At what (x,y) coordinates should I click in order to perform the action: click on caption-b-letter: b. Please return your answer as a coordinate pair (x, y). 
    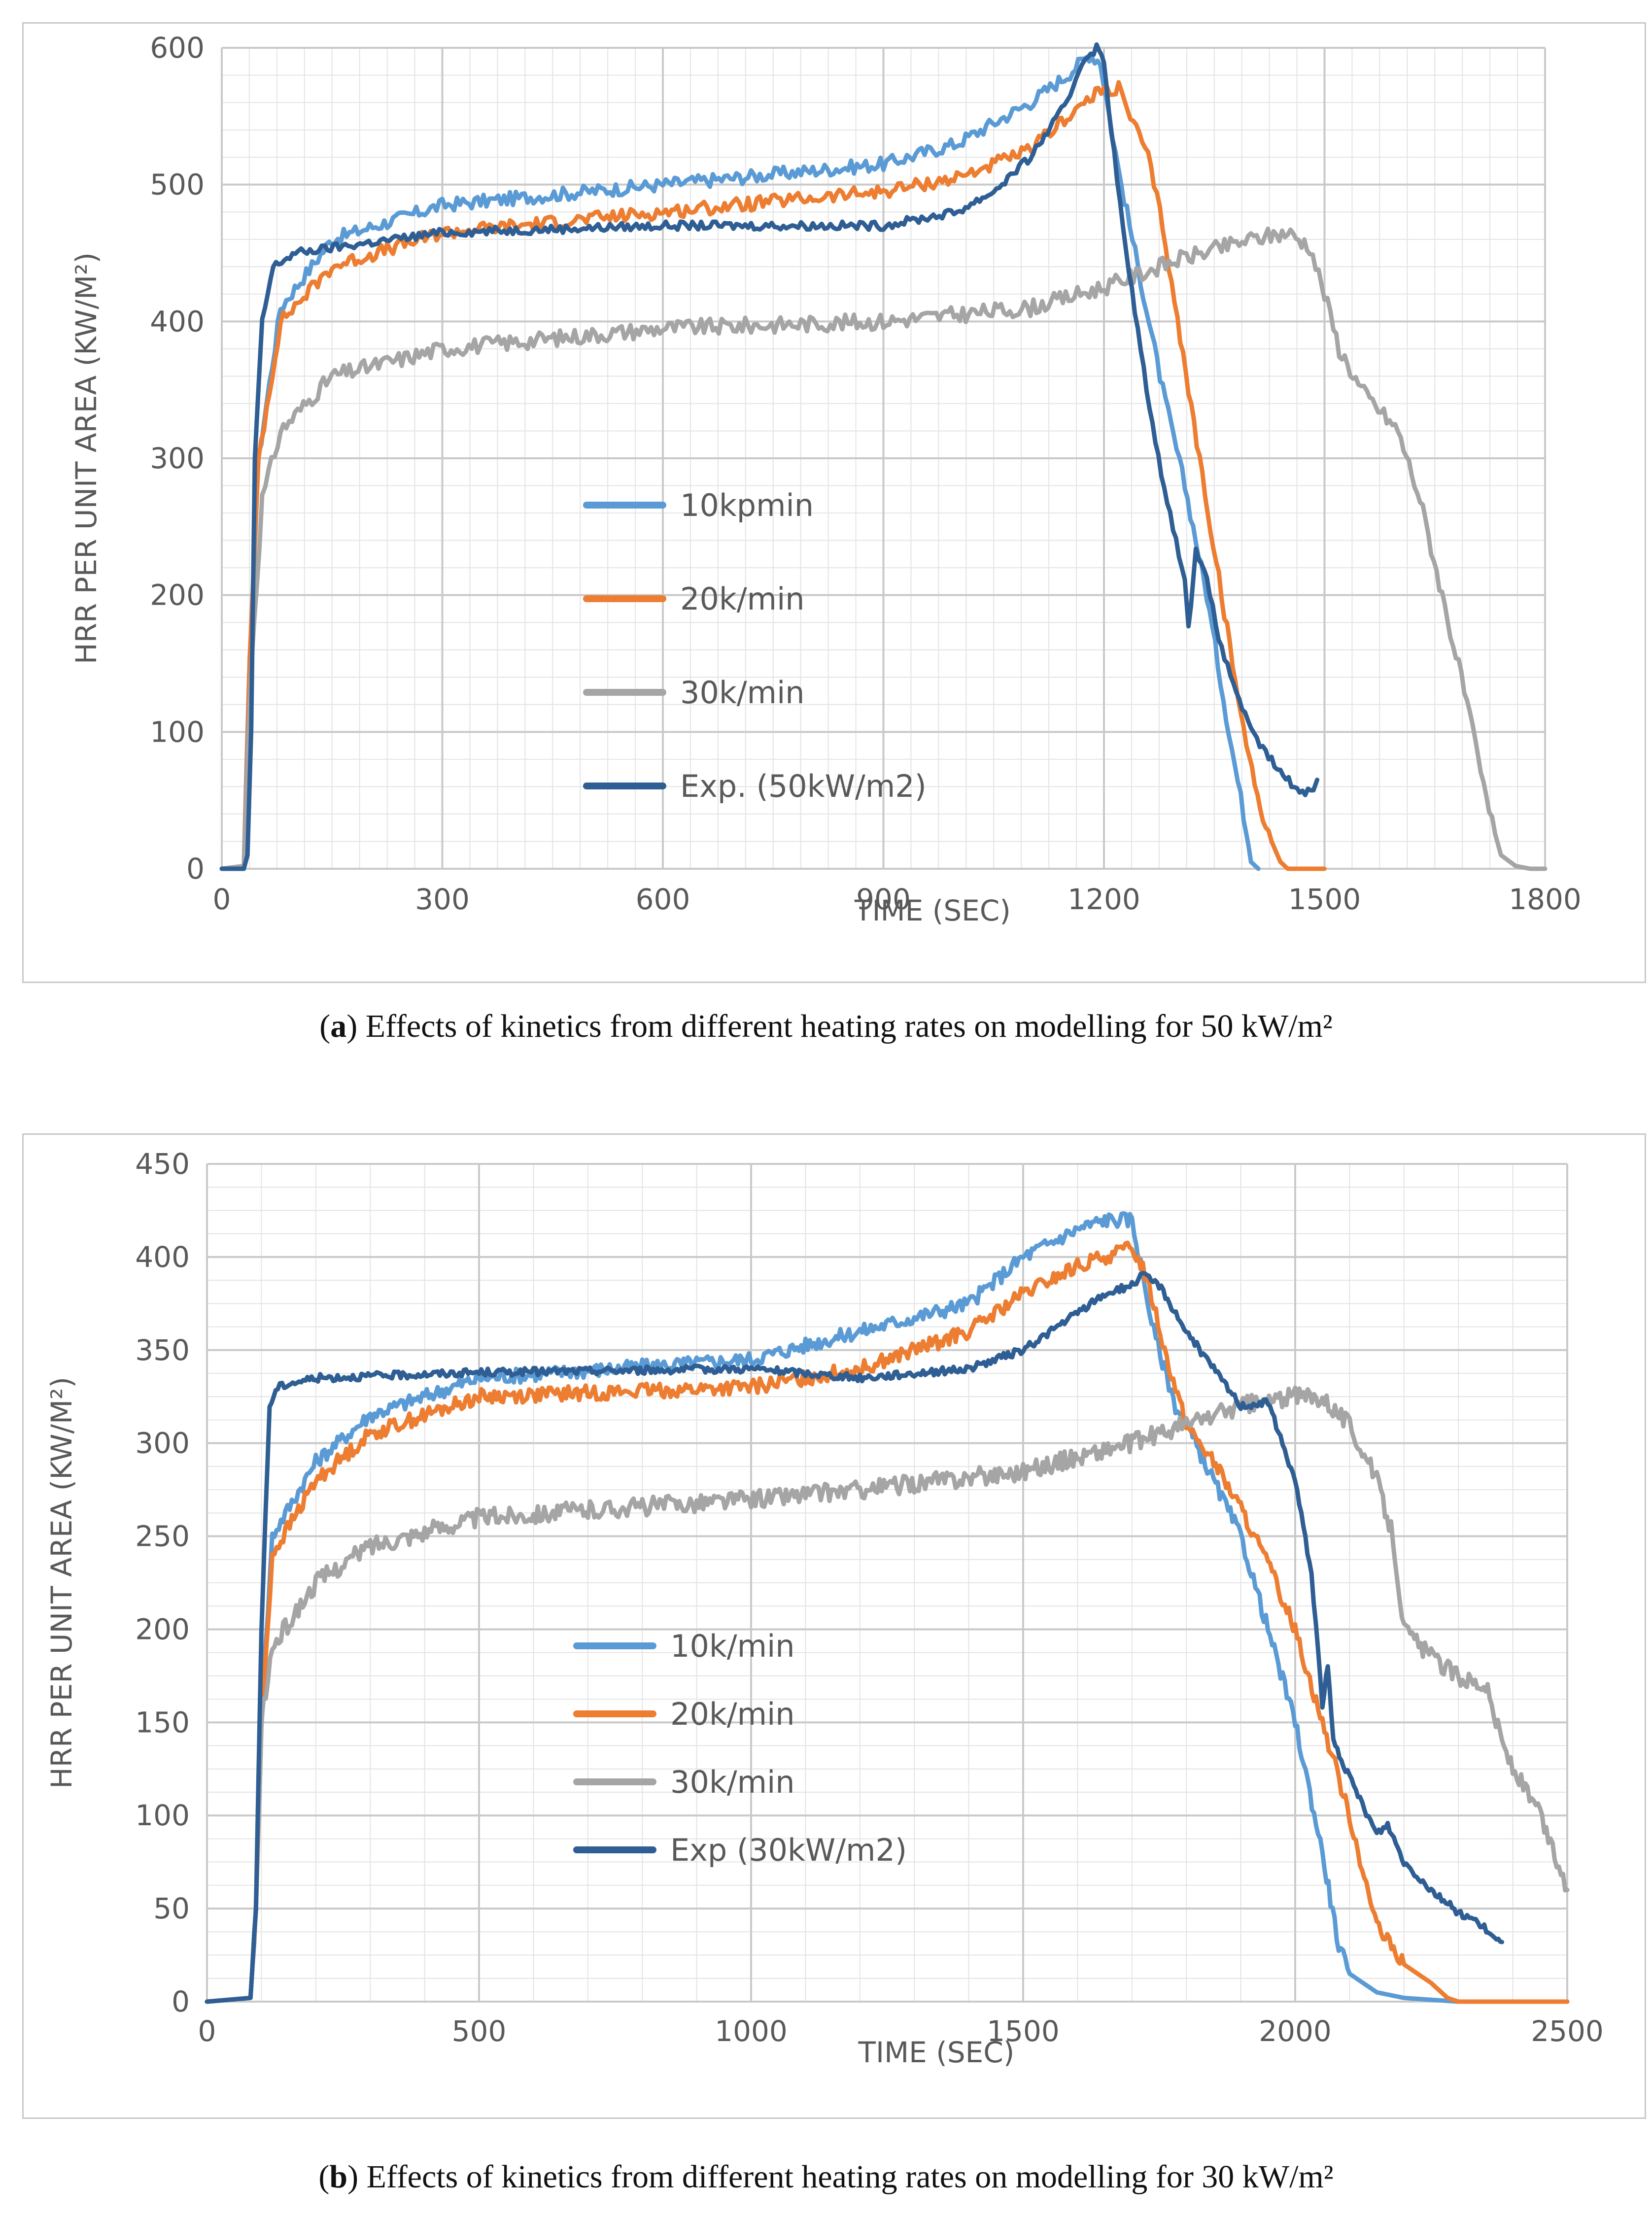
    Looking at the image, I should click on (338, 2177).